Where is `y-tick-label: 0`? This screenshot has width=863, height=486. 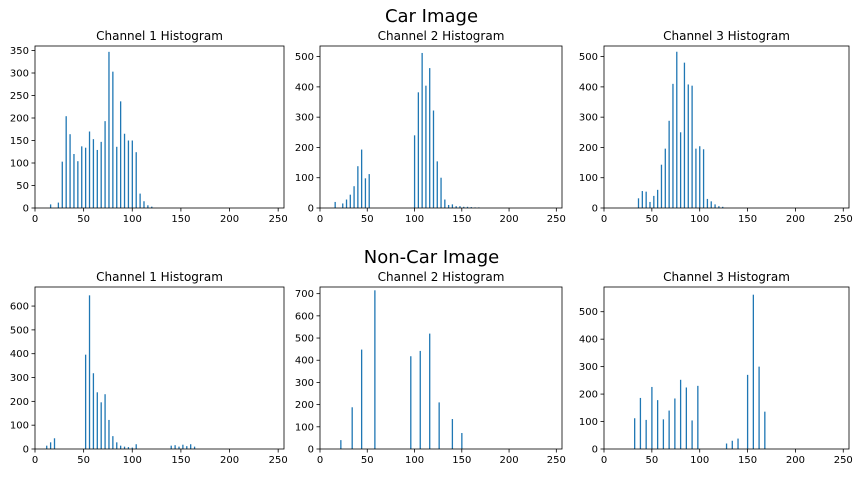
y-tick-label: 0 is located at coordinates (311, 450).